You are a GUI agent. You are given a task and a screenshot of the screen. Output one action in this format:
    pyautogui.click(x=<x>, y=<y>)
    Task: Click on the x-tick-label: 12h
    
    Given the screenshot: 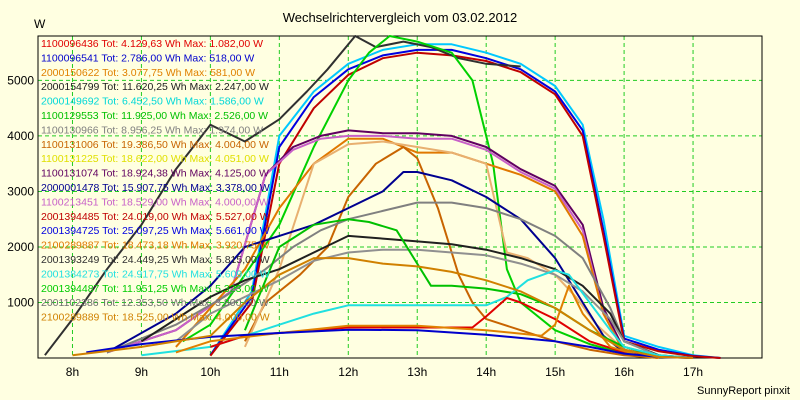 What is the action you would take?
    pyautogui.click(x=348, y=372)
    